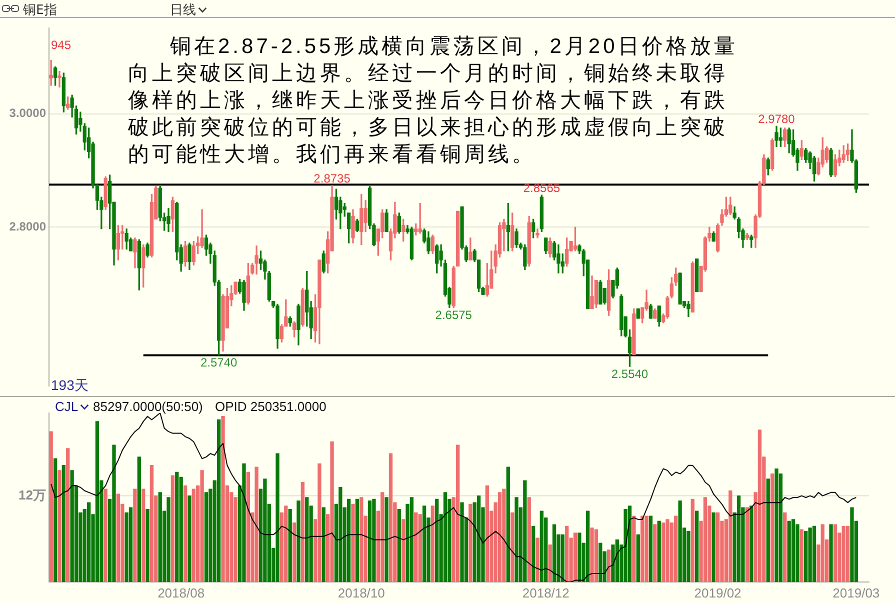 The width and height of the screenshot is (895, 603). I want to click on annotation: OPID 250351.0000, so click(270, 406).